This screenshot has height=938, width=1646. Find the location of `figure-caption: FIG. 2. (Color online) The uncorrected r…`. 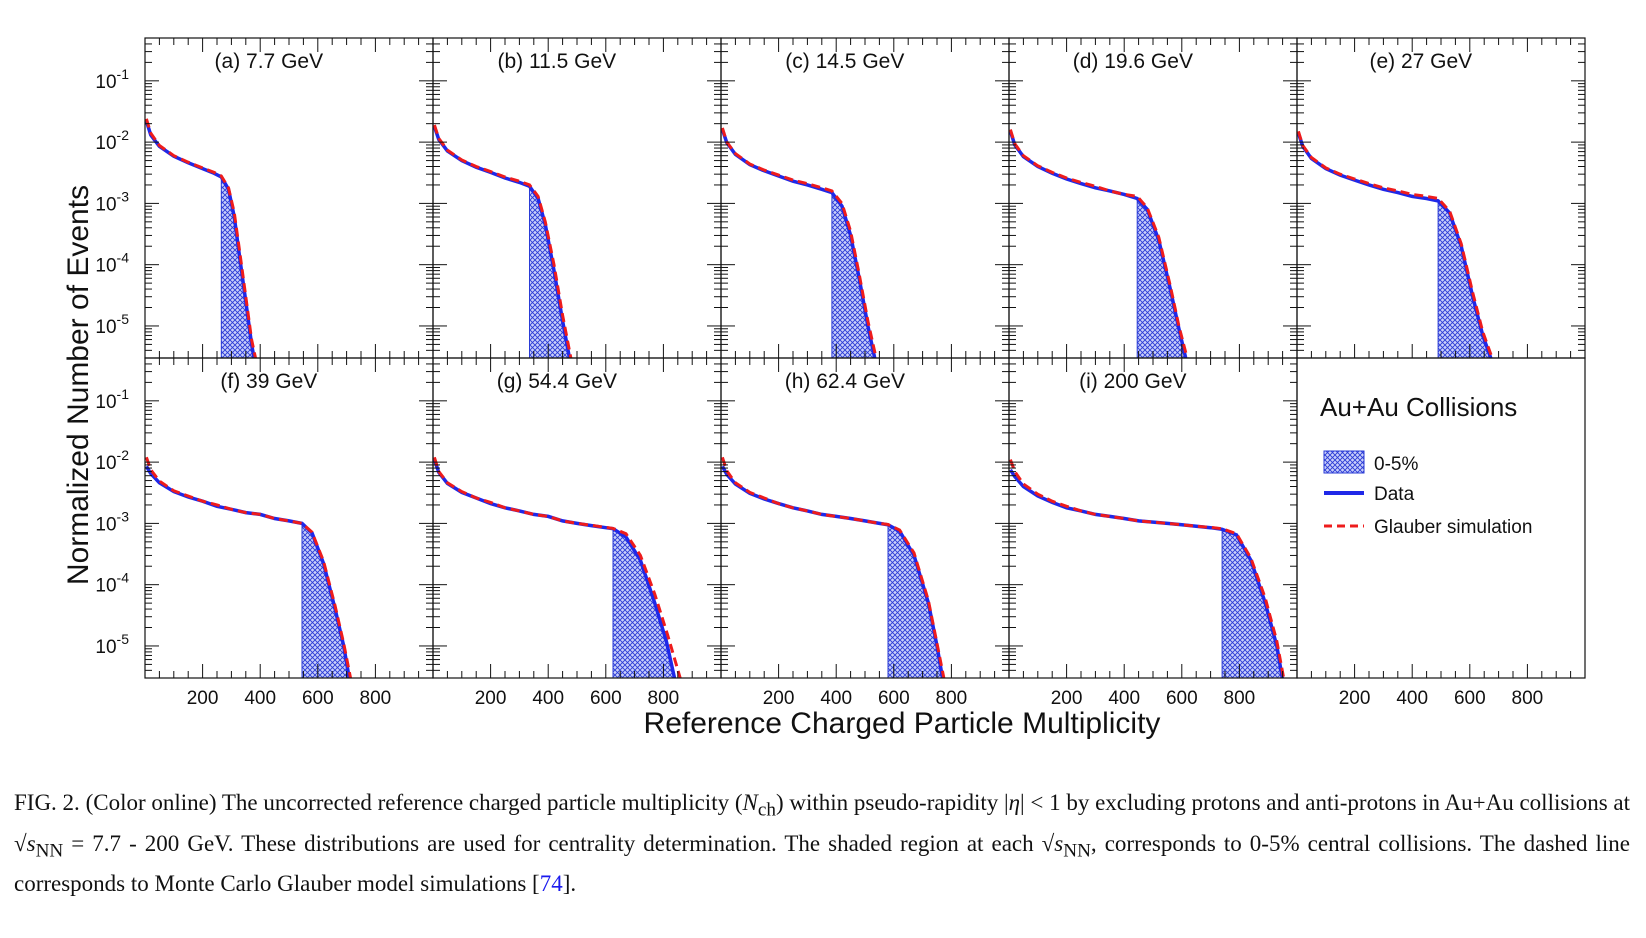

figure-caption: FIG. 2. (Color online) The uncorrected r… is located at coordinates (822, 843).